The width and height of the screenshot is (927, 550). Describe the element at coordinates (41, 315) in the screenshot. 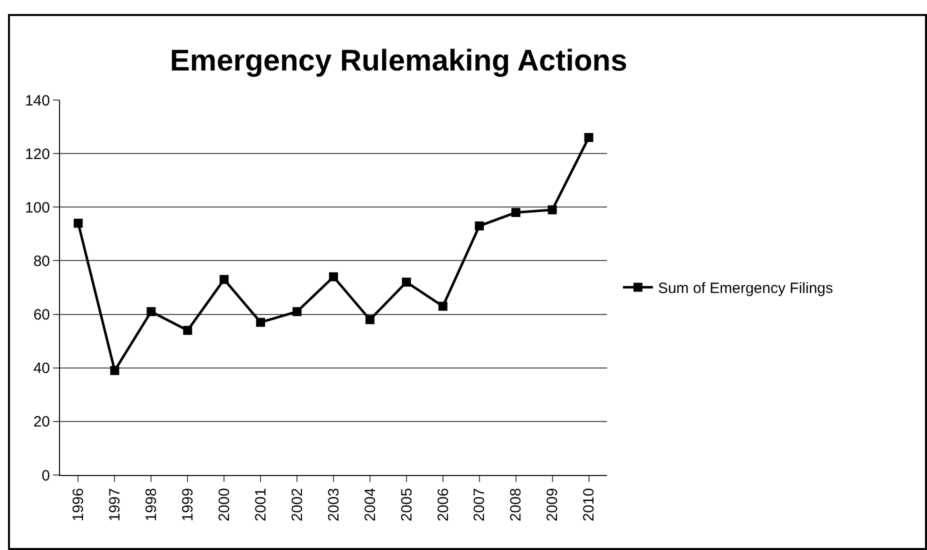

I see `y-tick-label: 60` at that location.